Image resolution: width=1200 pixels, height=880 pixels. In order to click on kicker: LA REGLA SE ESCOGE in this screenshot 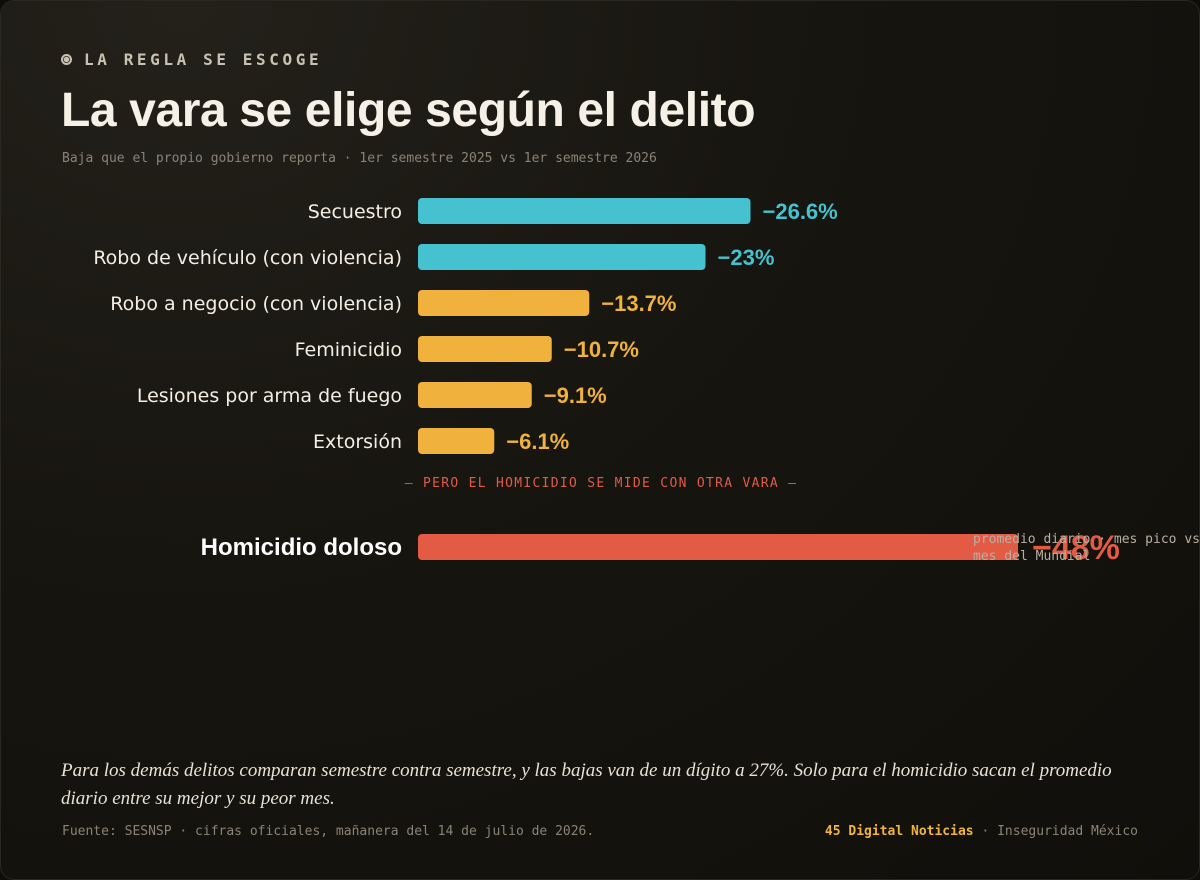, I will do `click(191, 59)`.